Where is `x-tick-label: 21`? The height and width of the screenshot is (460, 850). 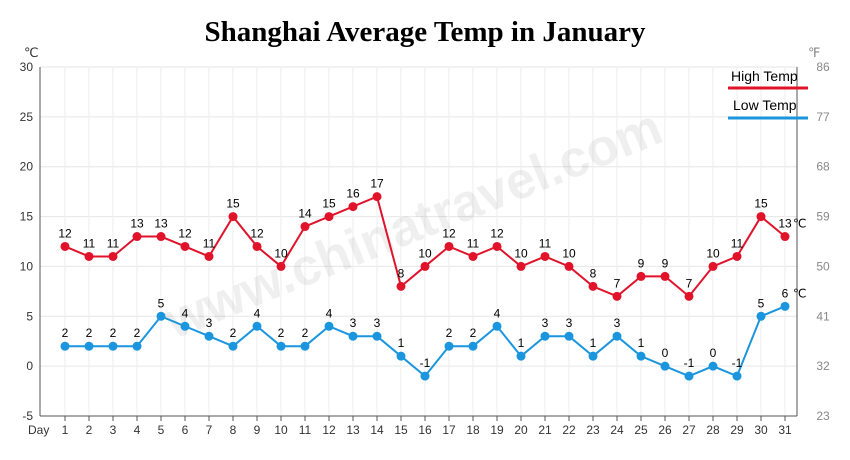
x-tick-label: 21 is located at coordinates (545, 430).